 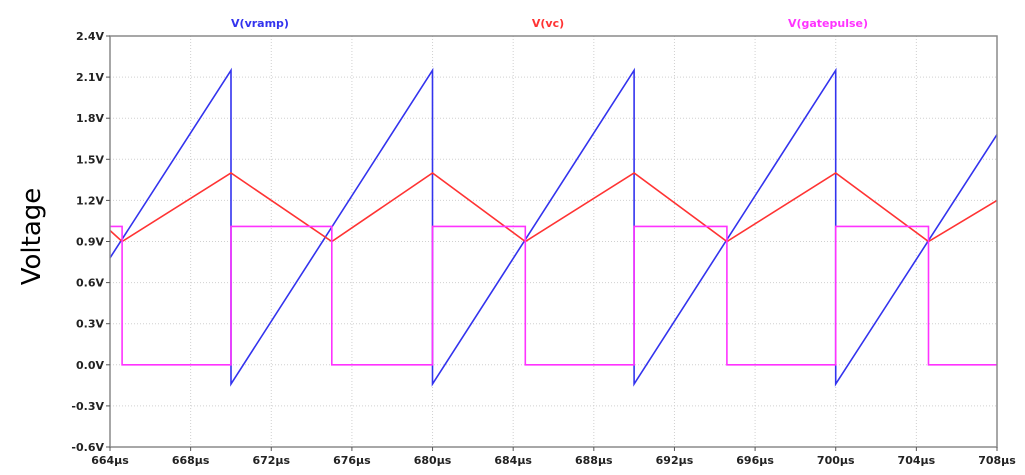 What do you see at coordinates (90, 200) in the screenshot?
I see `y-tick-label: 1.2V` at bounding box center [90, 200].